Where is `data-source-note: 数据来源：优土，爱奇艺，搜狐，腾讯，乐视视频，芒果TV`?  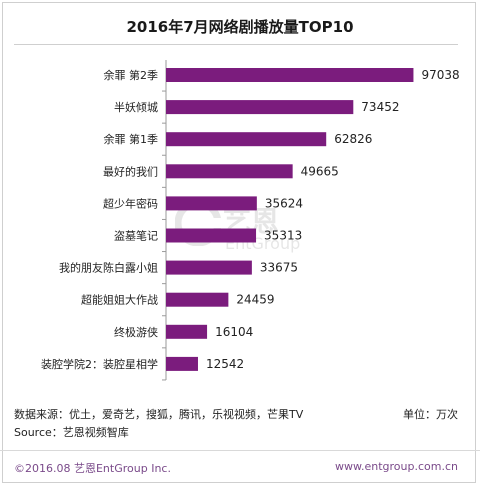
data-source-note: 数据来源：优土，爱奇艺，搜狐，腾讯，乐视视频，芒果TV is located at coordinates (159, 414).